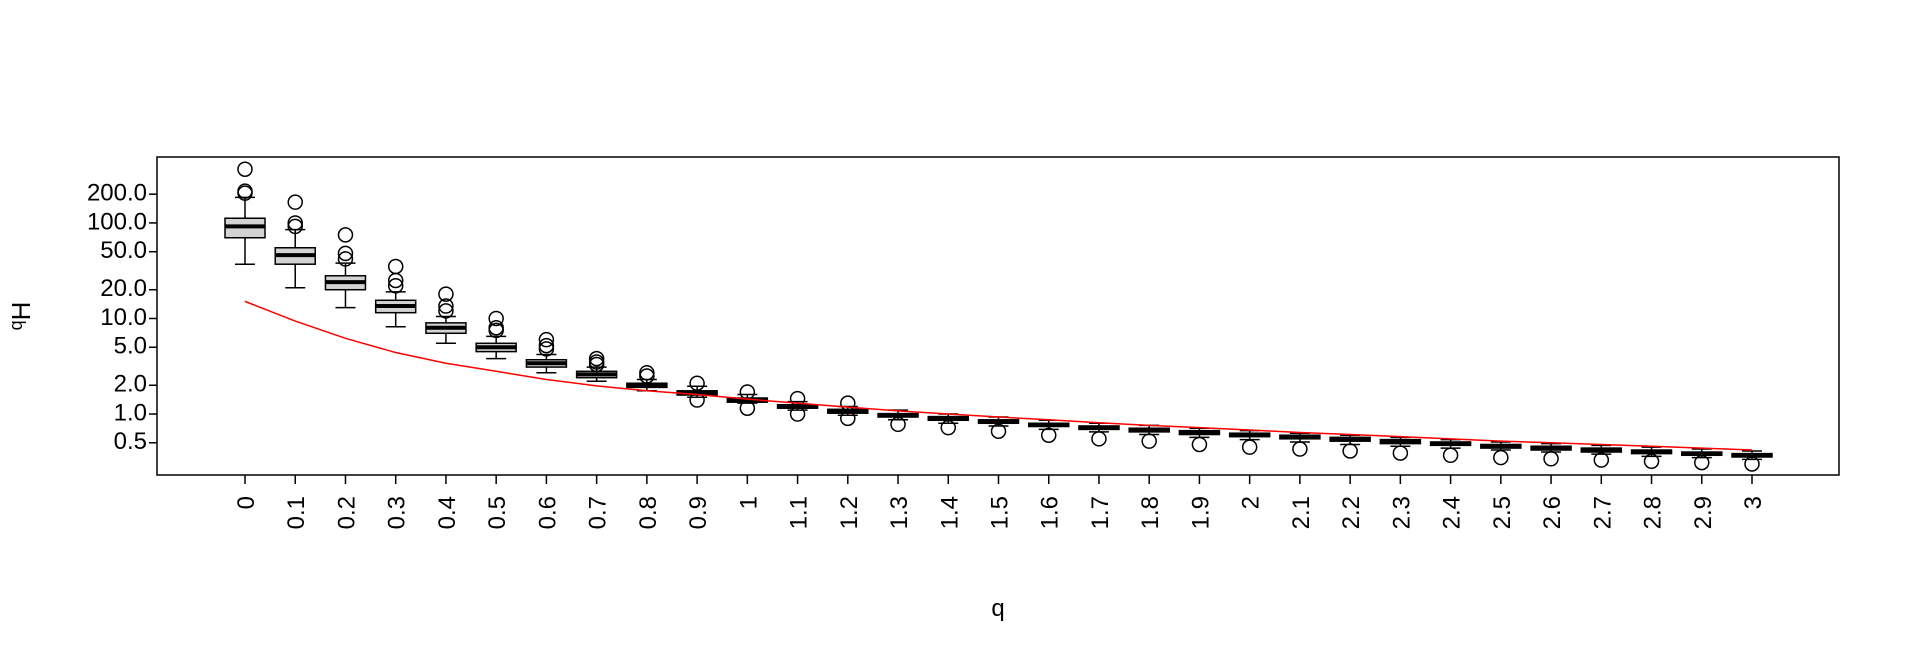 The image size is (1920, 672). What do you see at coordinates (130, 441) in the screenshot?
I see `y-tick-label: 0.5` at bounding box center [130, 441].